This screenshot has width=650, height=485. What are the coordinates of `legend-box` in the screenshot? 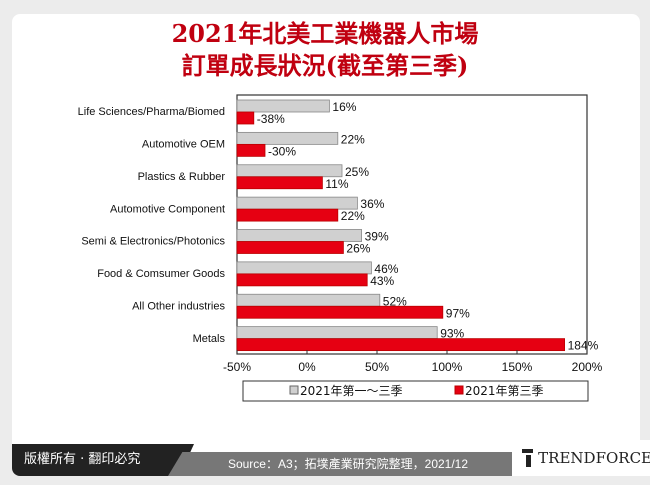 It's located at (415, 391).